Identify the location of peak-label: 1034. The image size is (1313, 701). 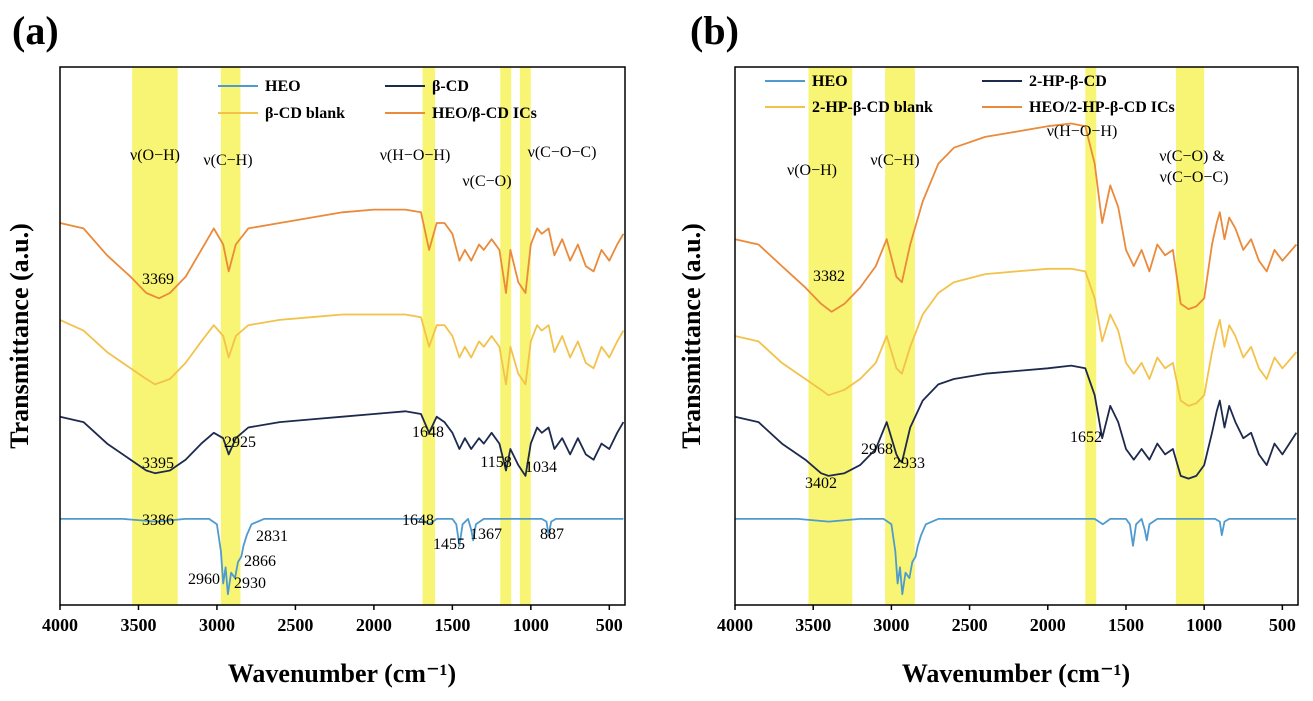
(541, 467).